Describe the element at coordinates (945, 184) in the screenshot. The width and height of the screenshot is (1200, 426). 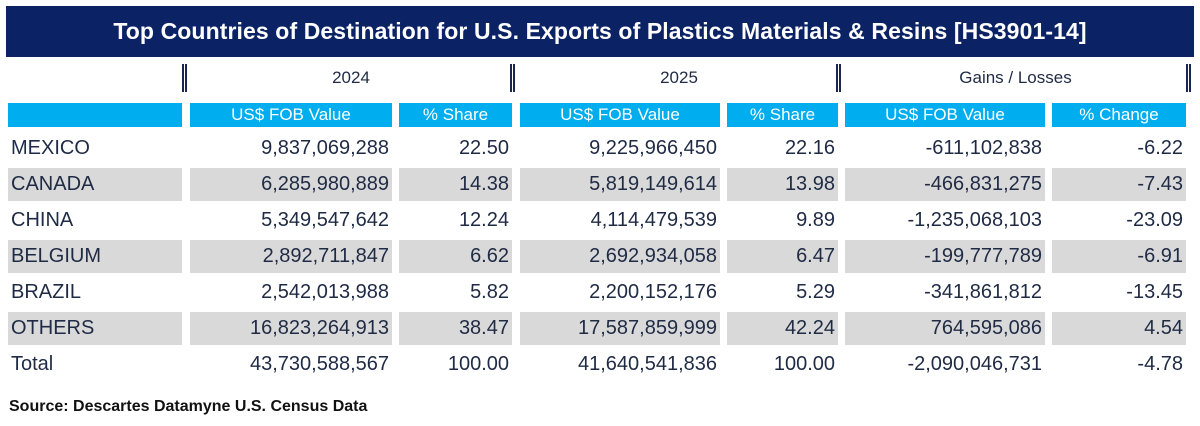
I see `table-cell: -466,831,275` at that location.